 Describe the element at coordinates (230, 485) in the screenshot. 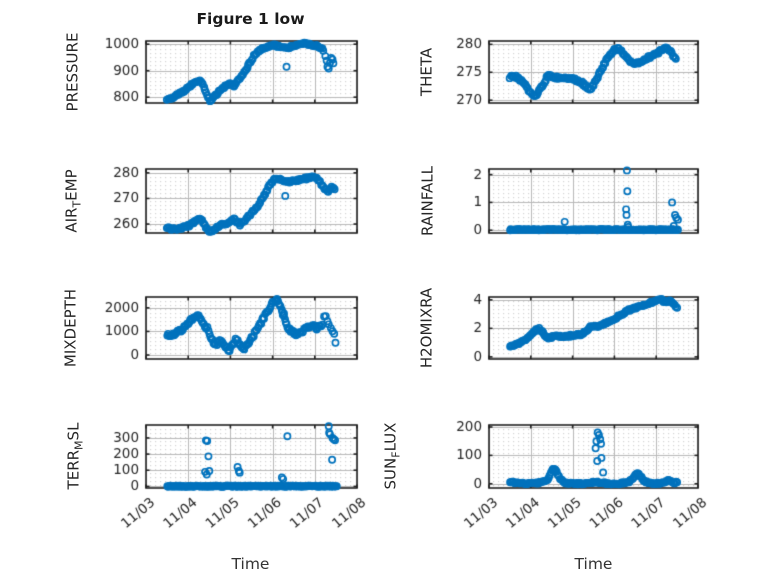

I see `plot-terr-msl` at that location.